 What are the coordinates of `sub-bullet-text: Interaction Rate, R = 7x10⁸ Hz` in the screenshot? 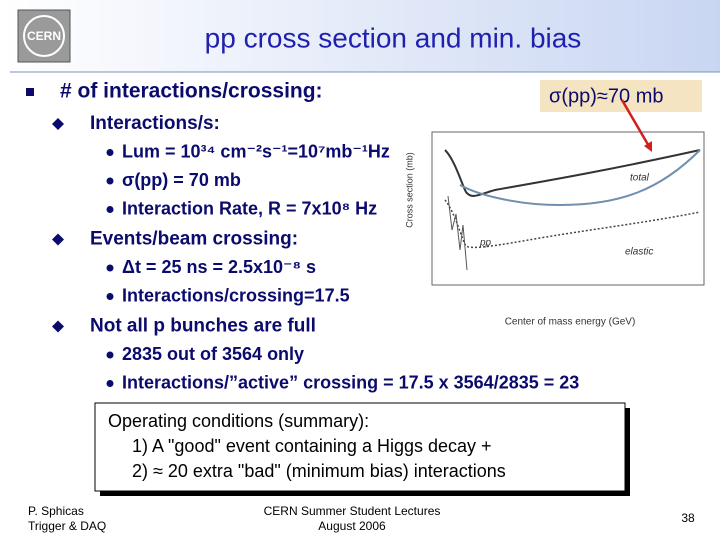 It's located at (249, 208).